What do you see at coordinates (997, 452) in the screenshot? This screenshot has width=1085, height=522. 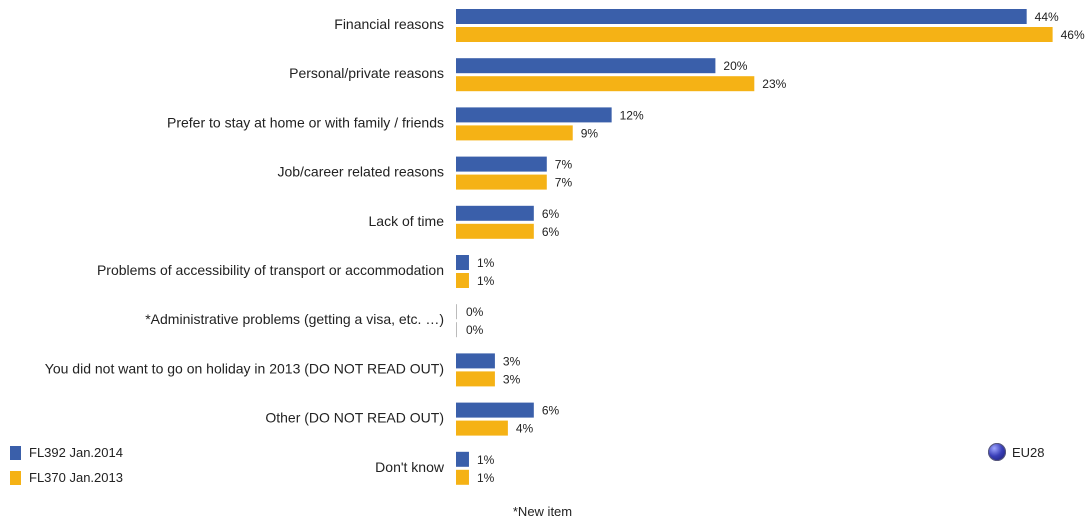 I see `globe-icon` at bounding box center [997, 452].